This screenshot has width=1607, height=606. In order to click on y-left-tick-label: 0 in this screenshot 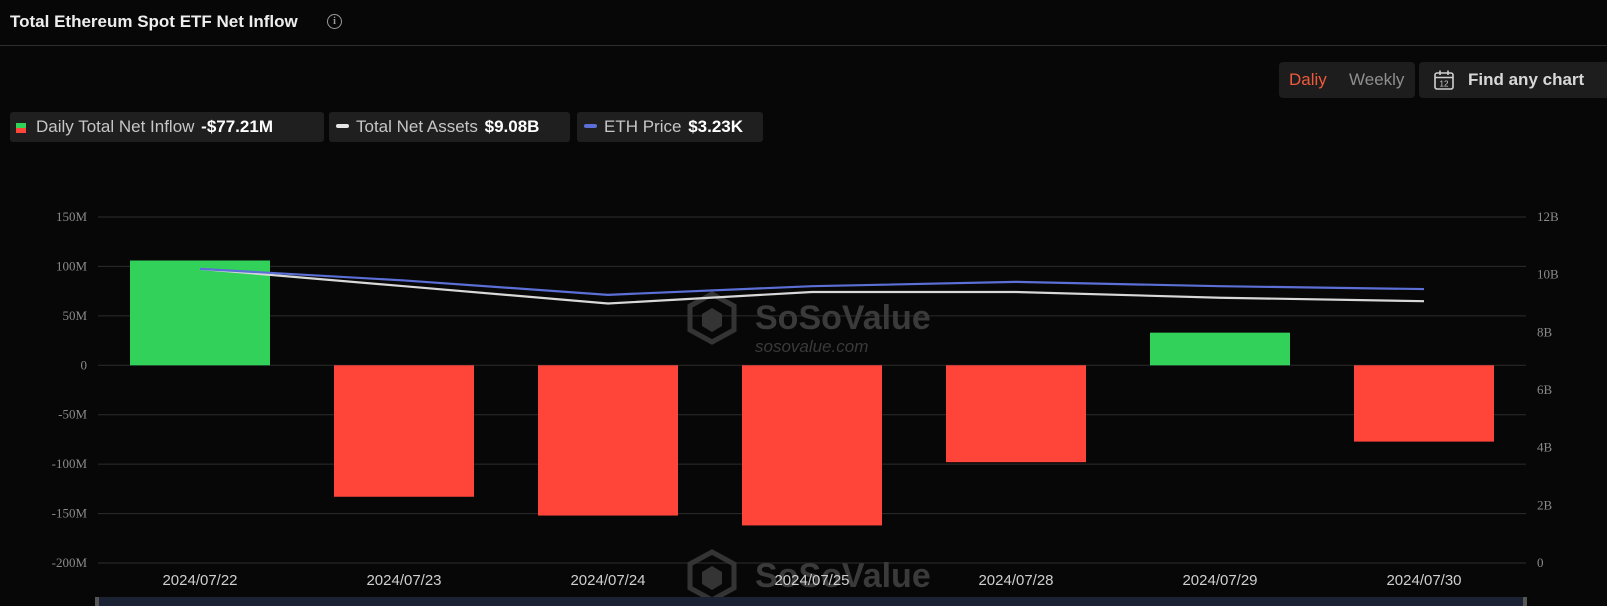, I will do `click(84, 364)`.